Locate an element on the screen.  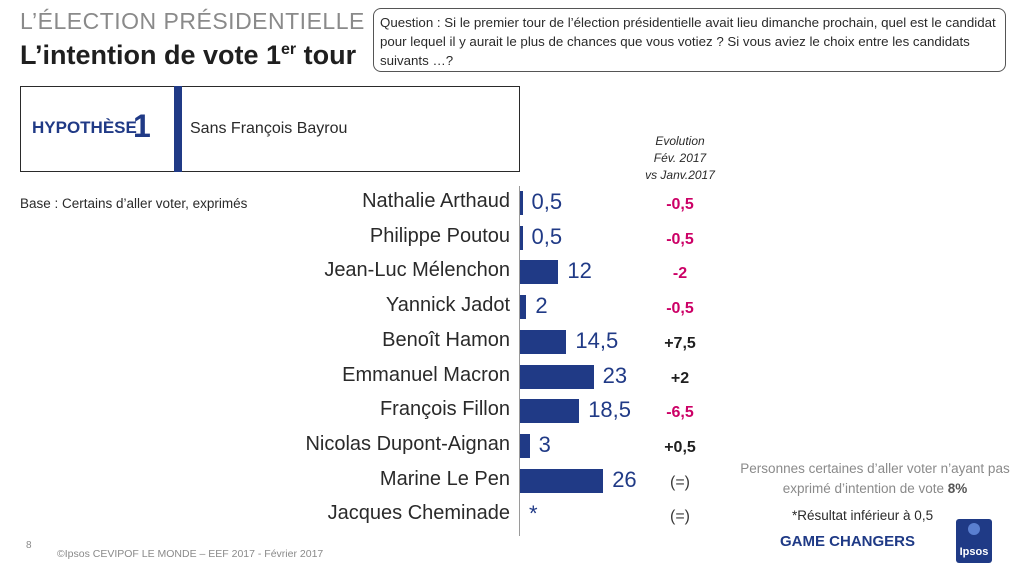
candidate-label: Philippe Poutou is located at coordinates (439, 235).